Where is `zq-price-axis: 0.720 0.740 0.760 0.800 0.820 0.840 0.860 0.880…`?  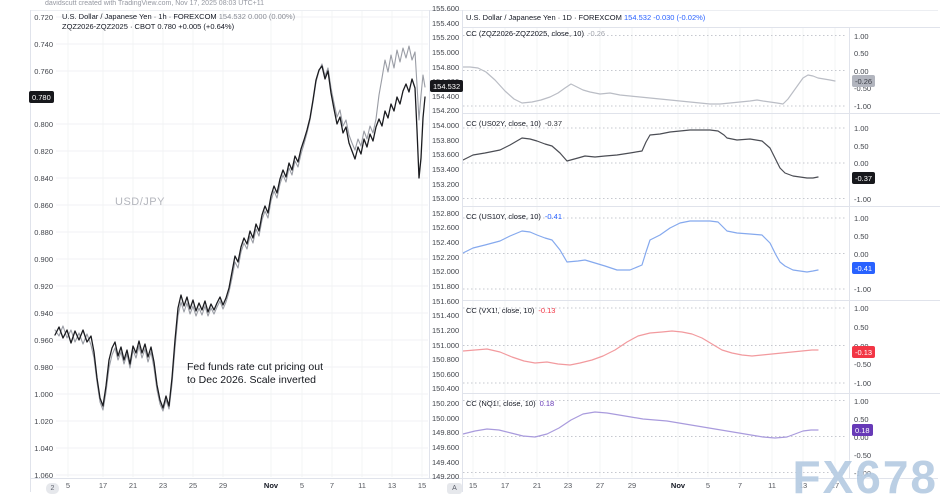
zq-price-axis: 0.720 0.740 0.760 0.800 0.820 0.840 0.860 0.880… is located at coordinates (41, 240).